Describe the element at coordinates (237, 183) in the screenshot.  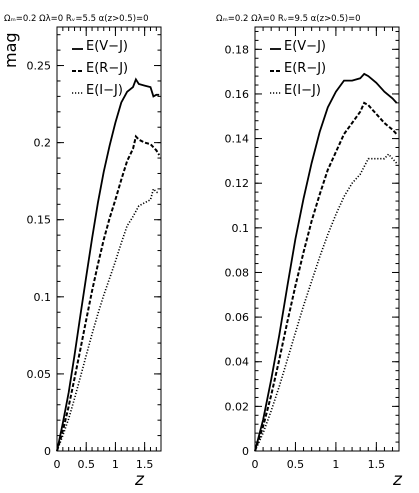
I see `y-tick-label: 0.12` at that location.